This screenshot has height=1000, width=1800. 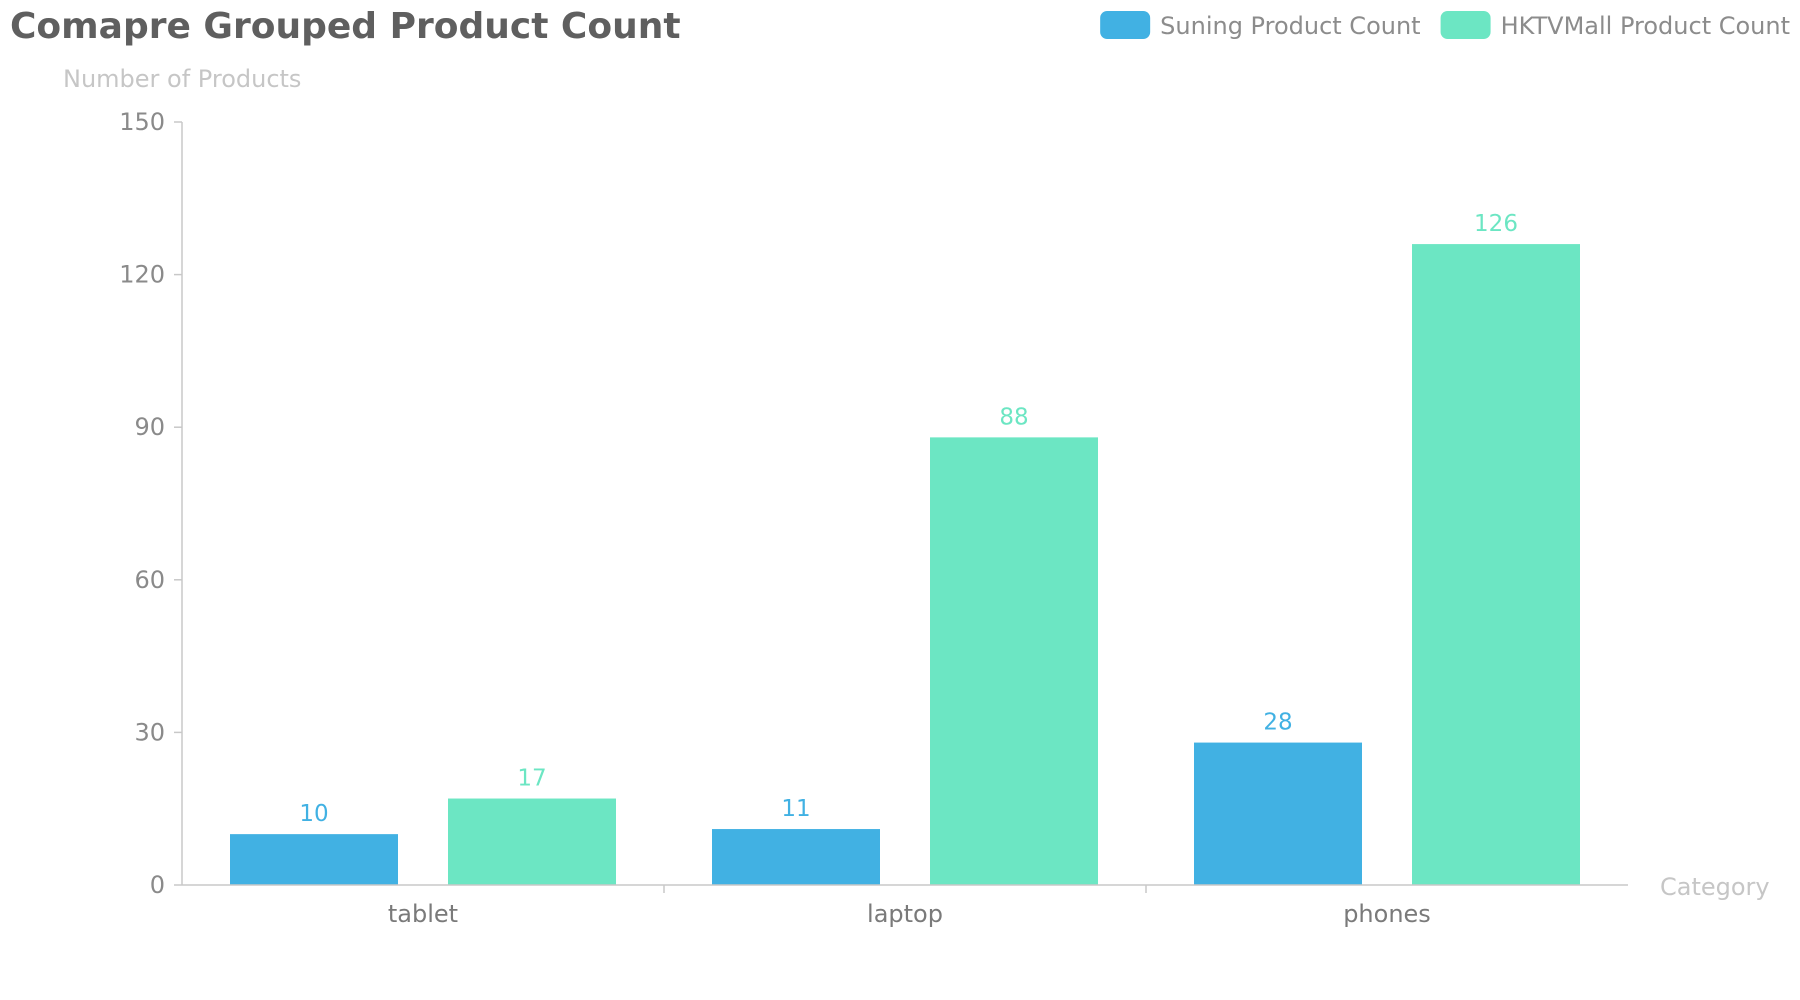 What do you see at coordinates (150, 503) in the screenshot?
I see `y-axis-ticks: 0 30 60 90 120 150` at bounding box center [150, 503].